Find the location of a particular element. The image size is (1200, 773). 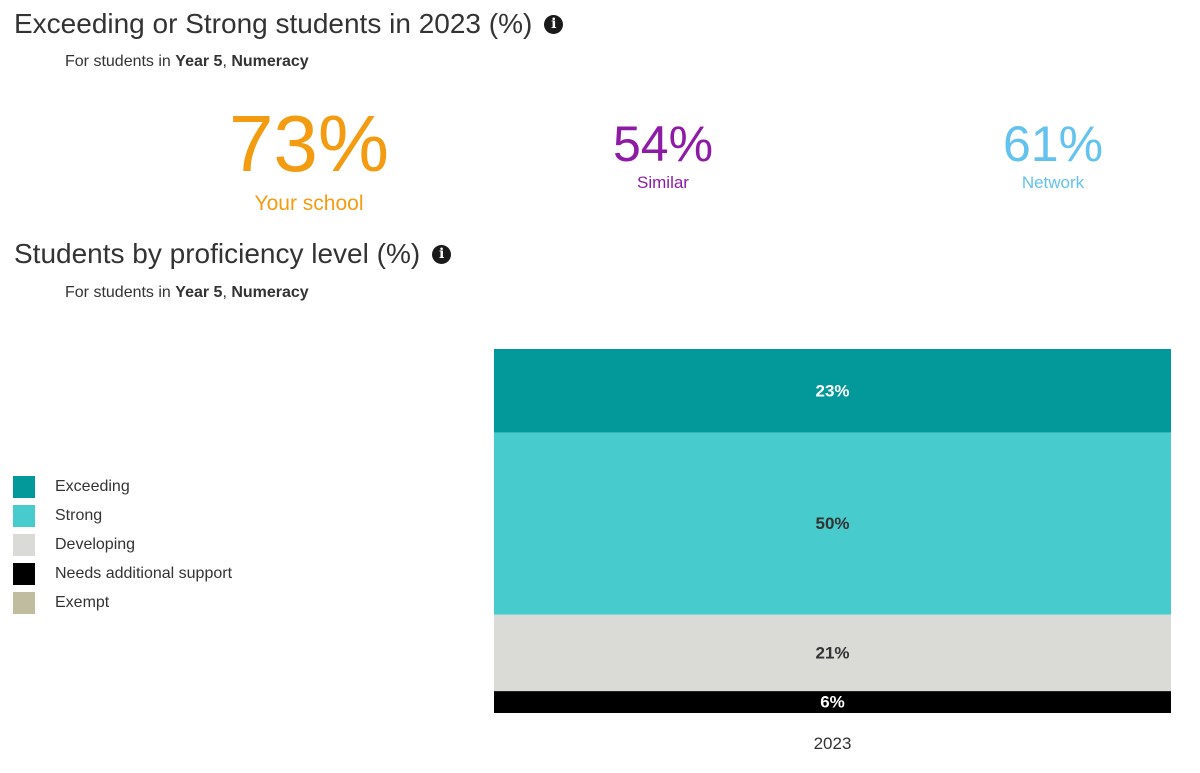

summary-subtitle: For students in Year 5, Numeracy is located at coordinates (187, 62).